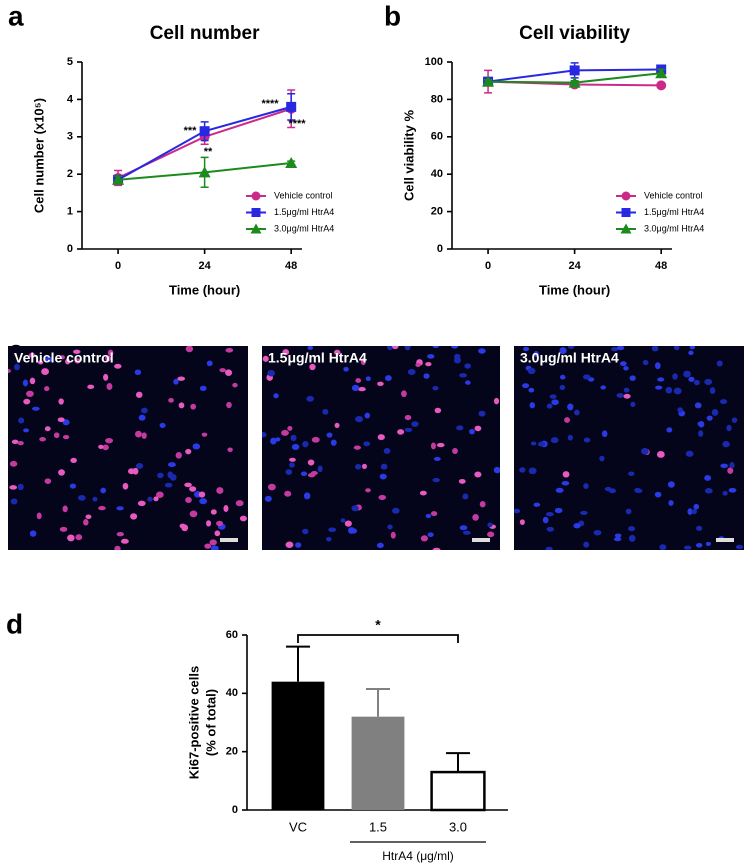  Describe the element at coordinates (291, 266) in the screenshot. I see `x-tick-label: 48` at that location.